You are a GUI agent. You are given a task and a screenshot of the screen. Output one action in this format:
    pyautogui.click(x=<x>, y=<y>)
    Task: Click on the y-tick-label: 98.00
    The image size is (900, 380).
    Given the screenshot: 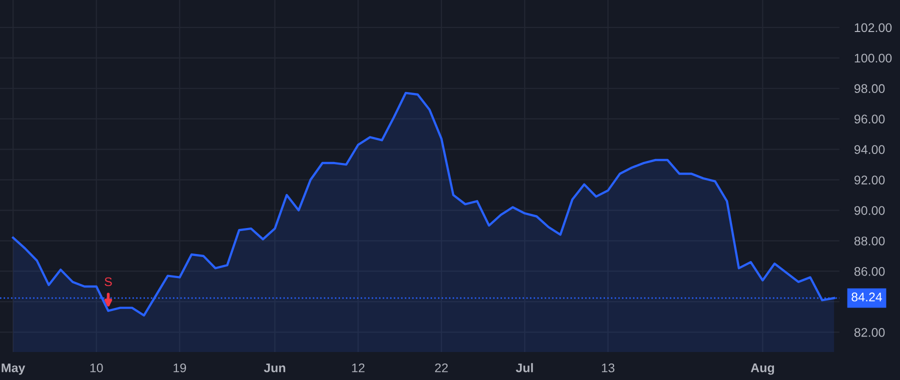 What is the action you would take?
    pyautogui.click(x=869, y=89)
    